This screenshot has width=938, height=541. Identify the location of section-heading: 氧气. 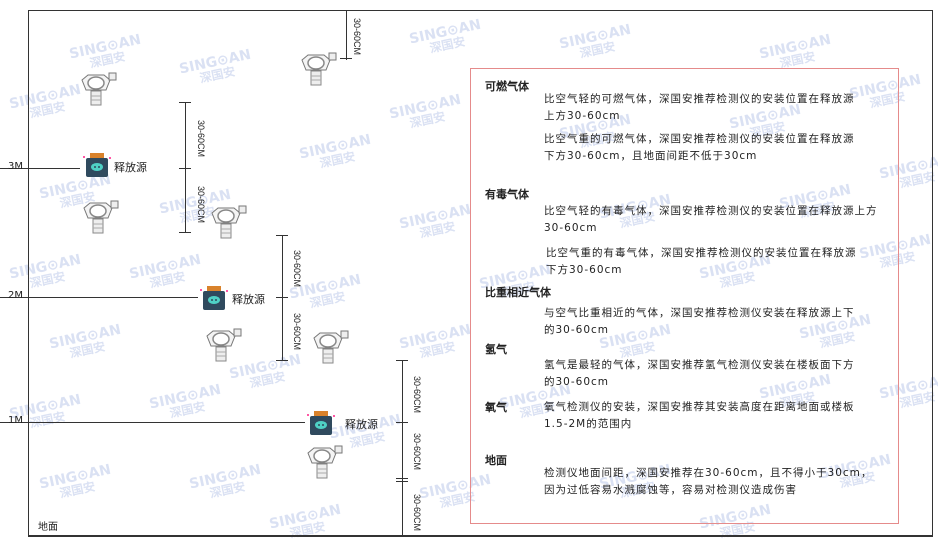
(496, 407).